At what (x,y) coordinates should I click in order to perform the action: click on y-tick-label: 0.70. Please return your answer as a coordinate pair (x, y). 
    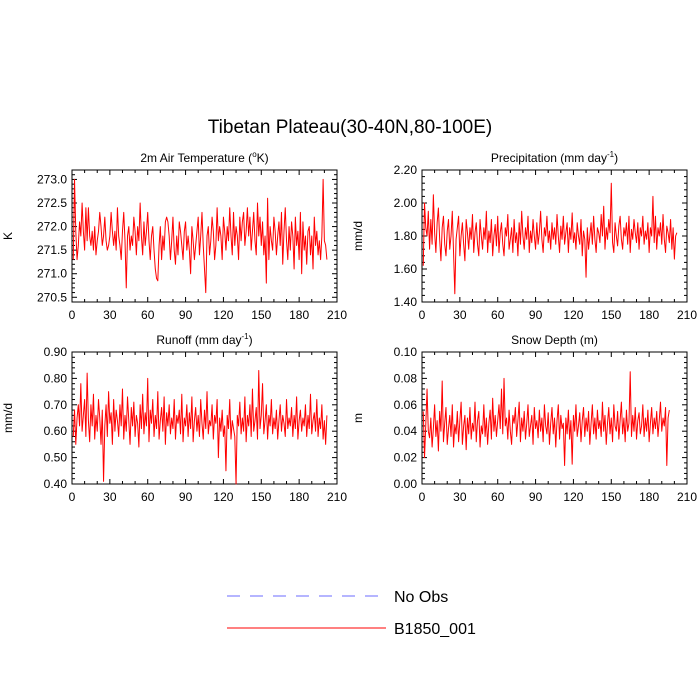
    Looking at the image, I should click on (56, 405).